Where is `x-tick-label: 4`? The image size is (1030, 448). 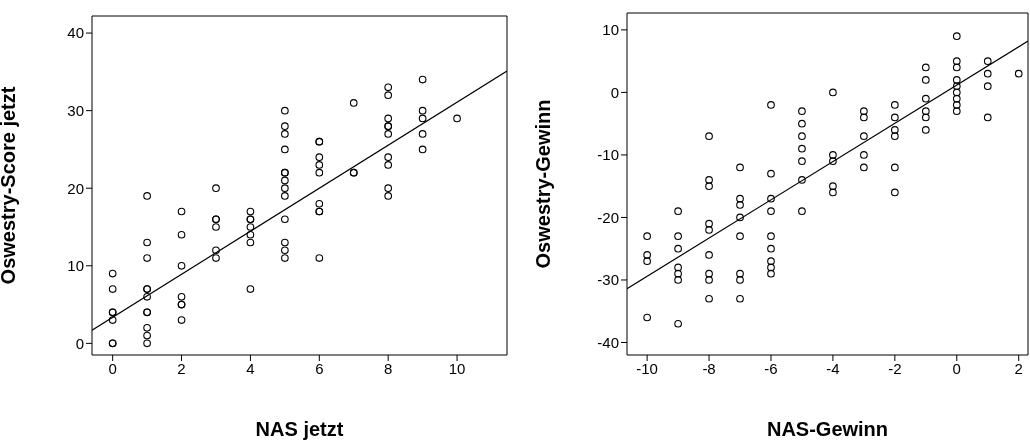
x-tick-label: 4 is located at coordinates (250, 368).